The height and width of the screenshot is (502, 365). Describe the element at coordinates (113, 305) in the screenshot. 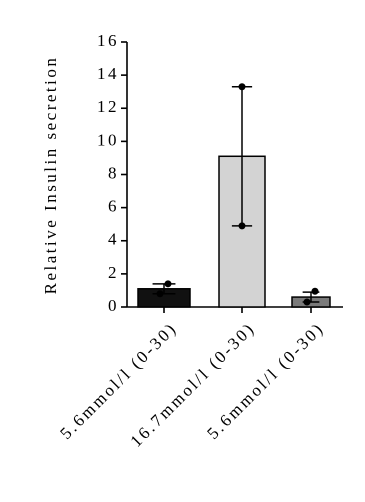

I see `y-tick-label: 0` at that location.